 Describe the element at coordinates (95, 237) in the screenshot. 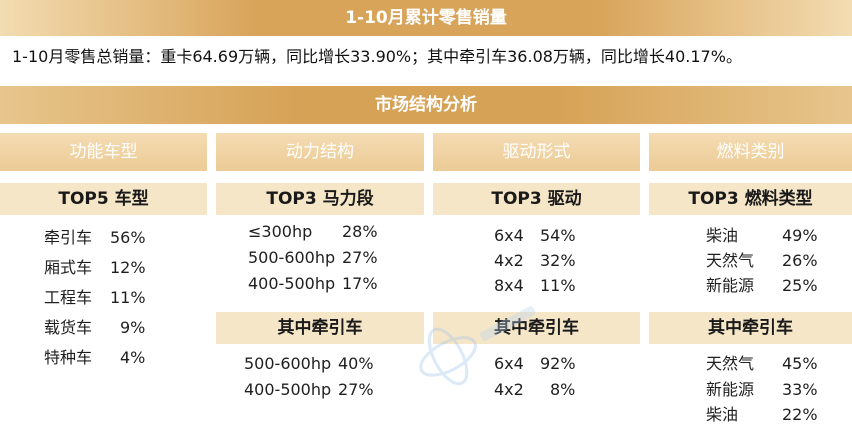

I see `list-item: 牵引车 56%` at that location.